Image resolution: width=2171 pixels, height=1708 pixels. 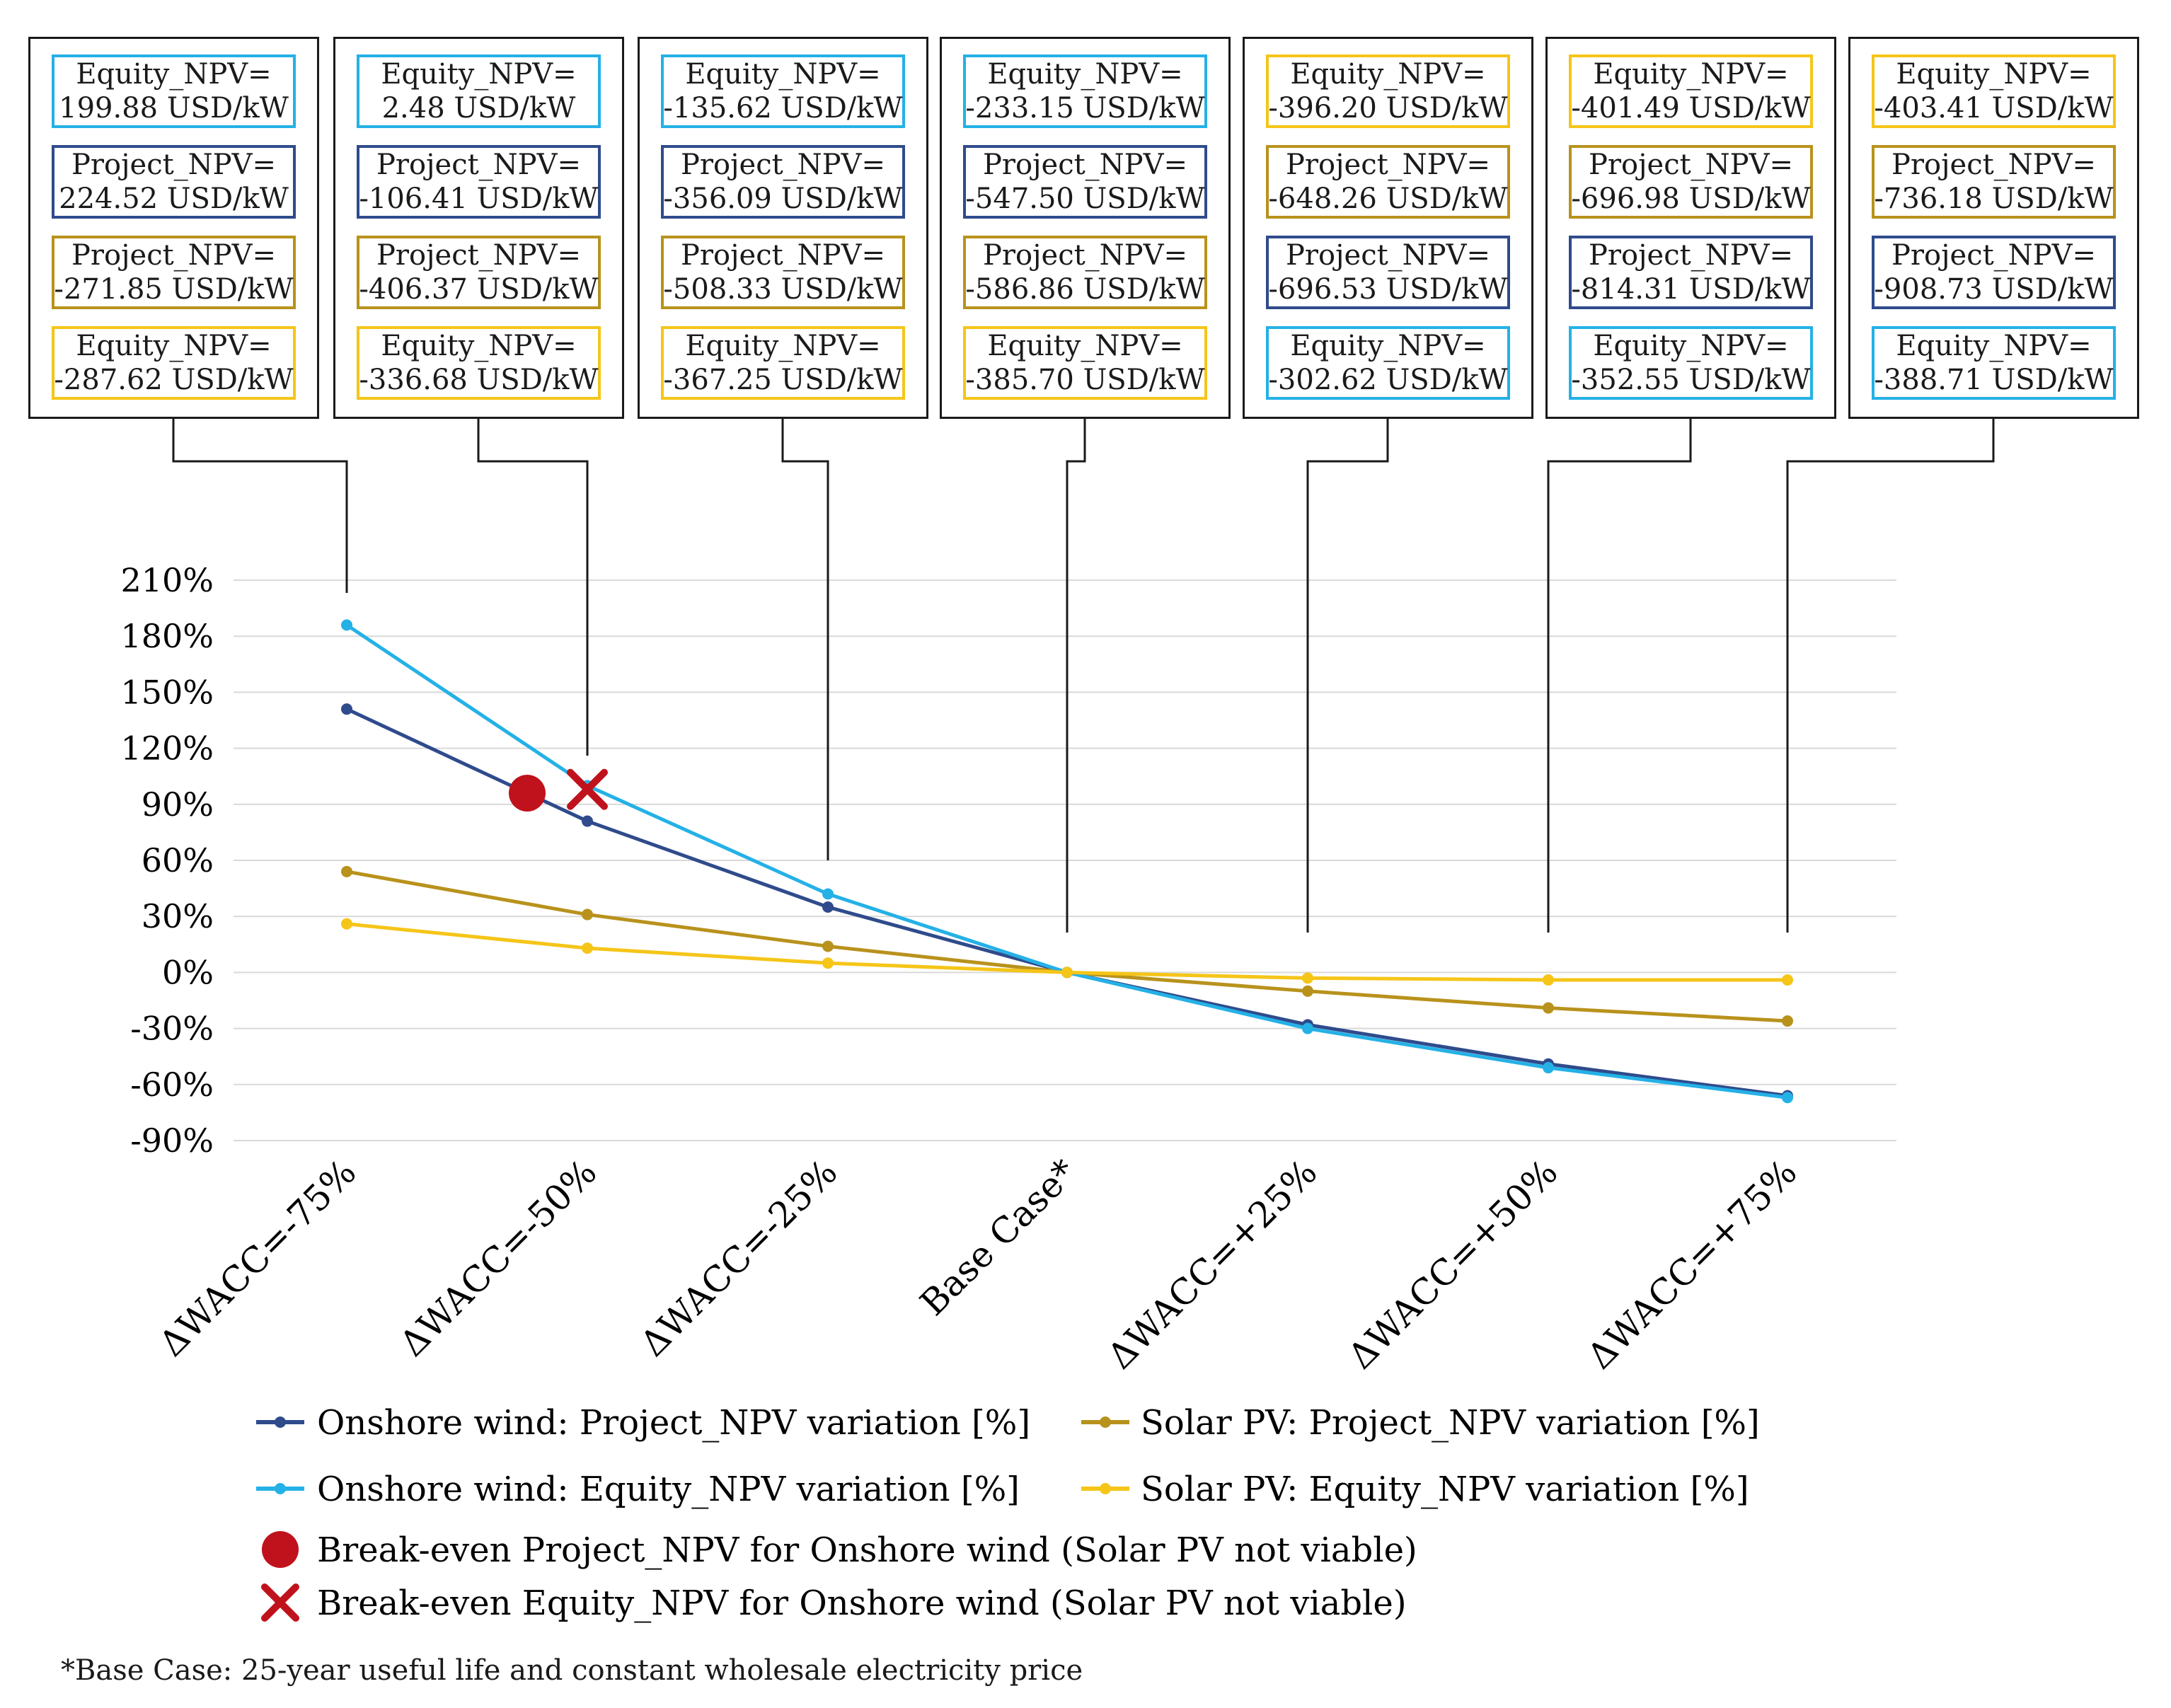 What do you see at coordinates (783, 272) in the screenshot?
I see `npv-box: Project_NPV= -508.33 USD/kW` at bounding box center [783, 272].